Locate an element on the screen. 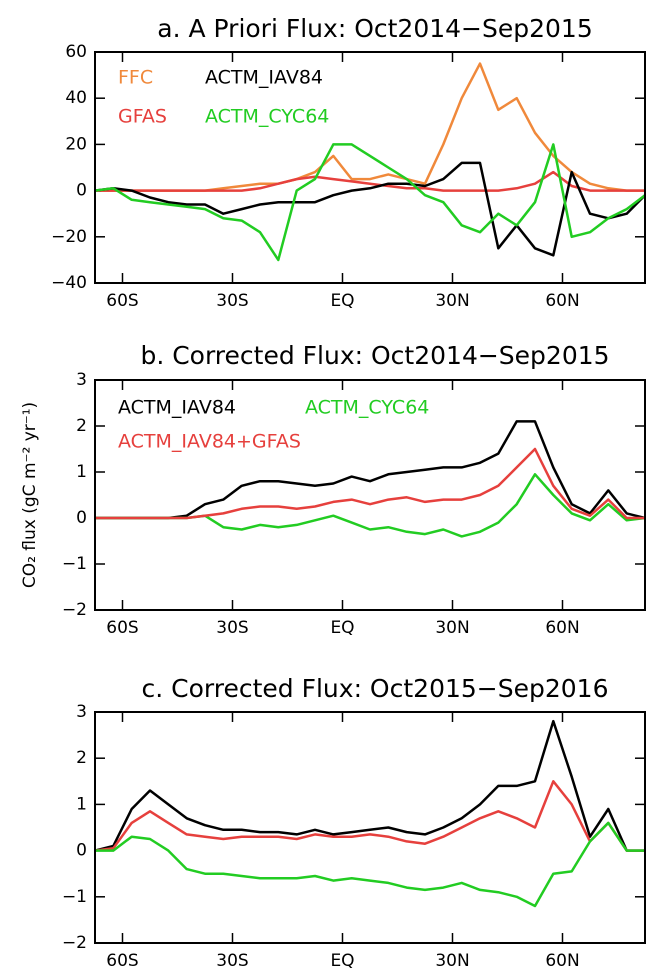 This screenshot has width=650, height=976. y-tick-label: 60 is located at coordinates (76, 52).